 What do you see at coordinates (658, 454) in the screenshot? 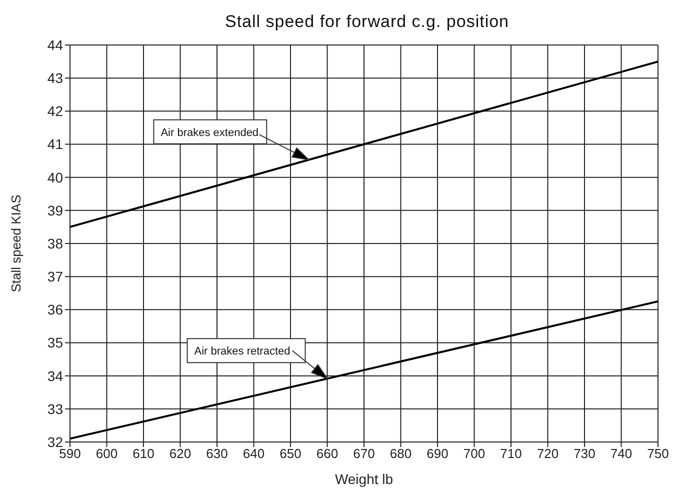
I see `x-tick-label: 750` at bounding box center [658, 454].